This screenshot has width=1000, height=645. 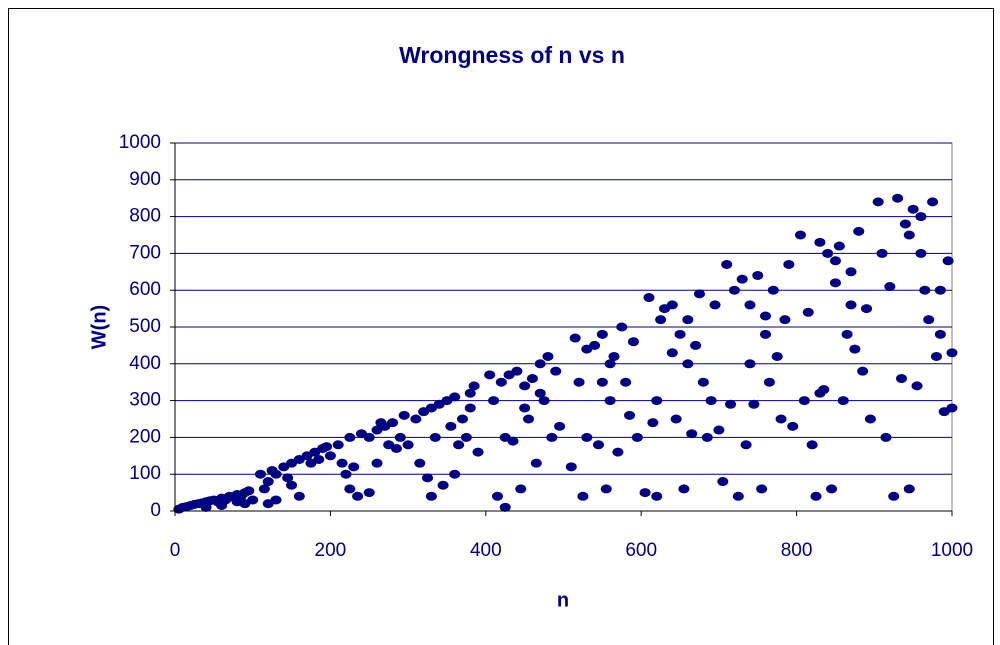 I want to click on y-tick-label: 700, so click(x=145, y=252).